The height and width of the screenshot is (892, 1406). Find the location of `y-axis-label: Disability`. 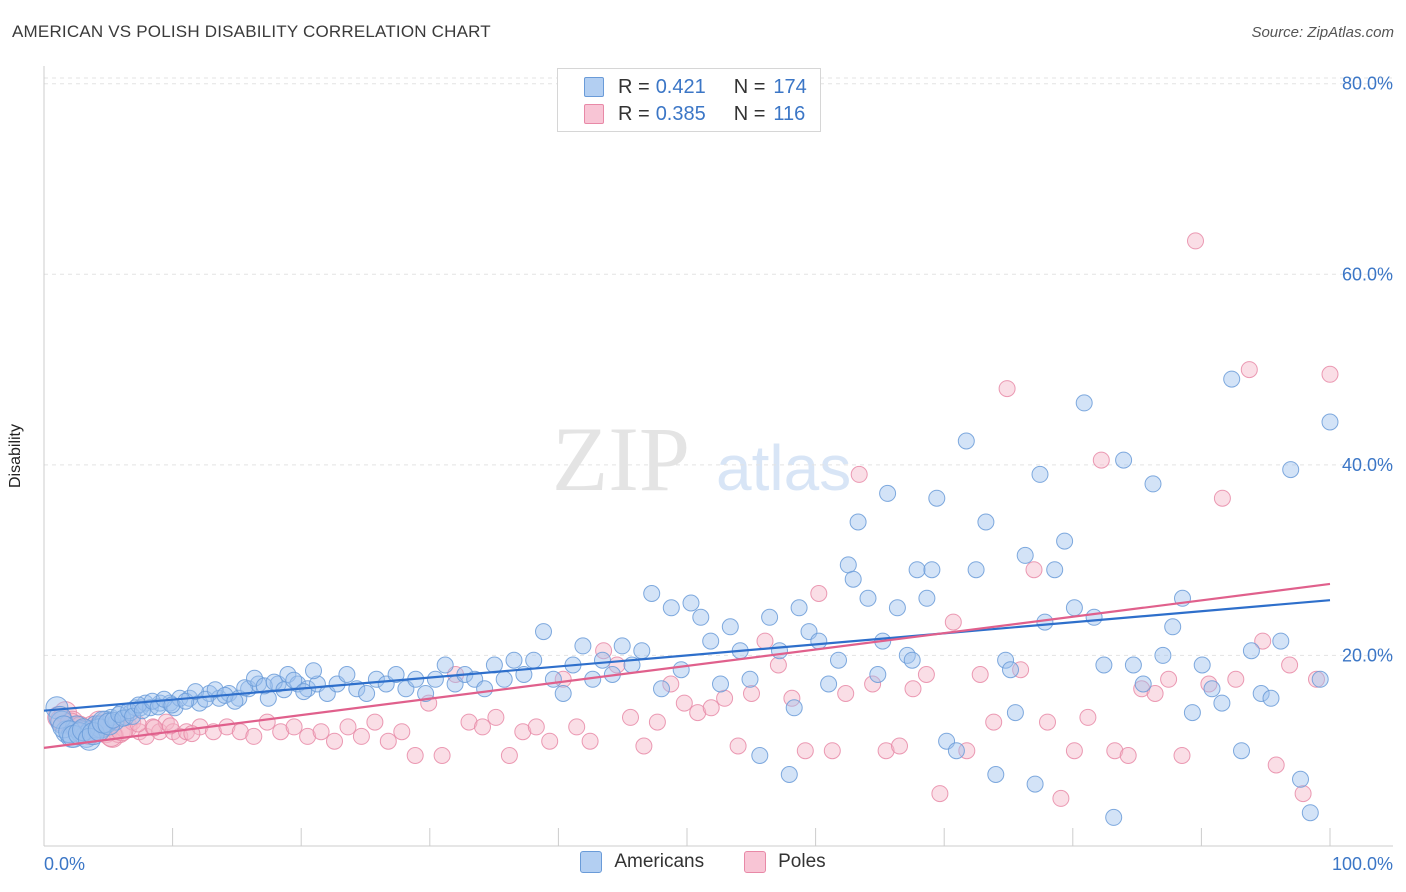

y-axis-label: Disability is located at coordinates (16, 456).